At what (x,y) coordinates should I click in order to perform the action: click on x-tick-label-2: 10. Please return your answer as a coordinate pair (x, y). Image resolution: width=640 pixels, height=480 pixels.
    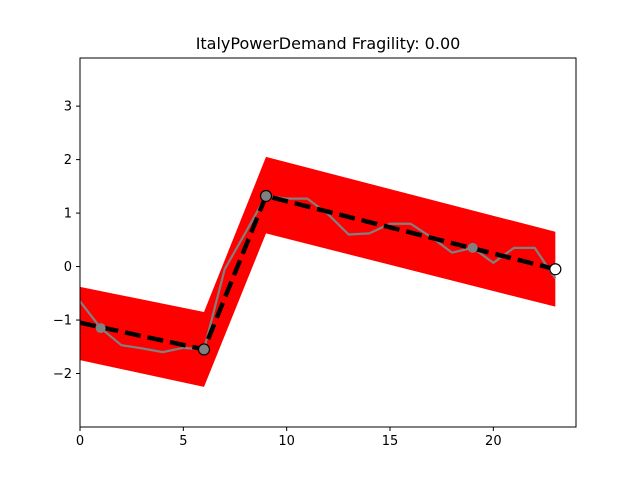
    Looking at the image, I should click on (286, 441).